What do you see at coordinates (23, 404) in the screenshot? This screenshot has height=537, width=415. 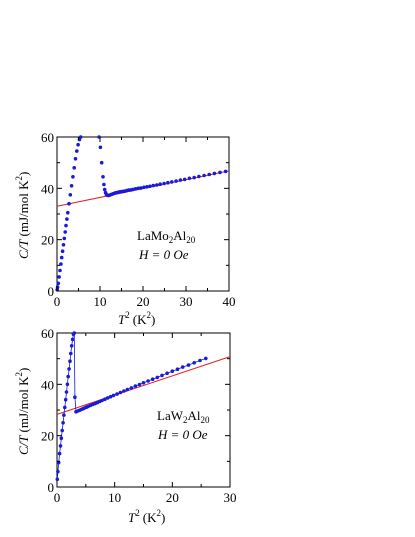 I see `ylabel-unit: (mJ/mol K` at bounding box center [23, 404].